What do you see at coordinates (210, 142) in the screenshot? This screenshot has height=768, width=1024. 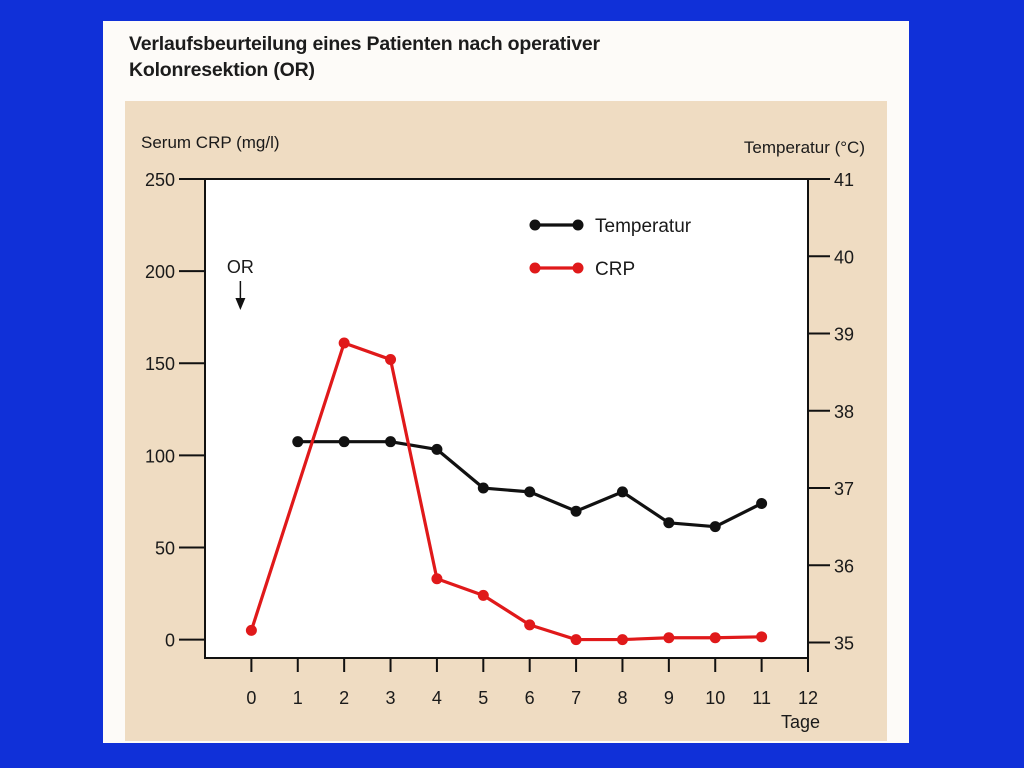 I see `y-axis-left-label: Serum CRP (mg/l)` at bounding box center [210, 142].